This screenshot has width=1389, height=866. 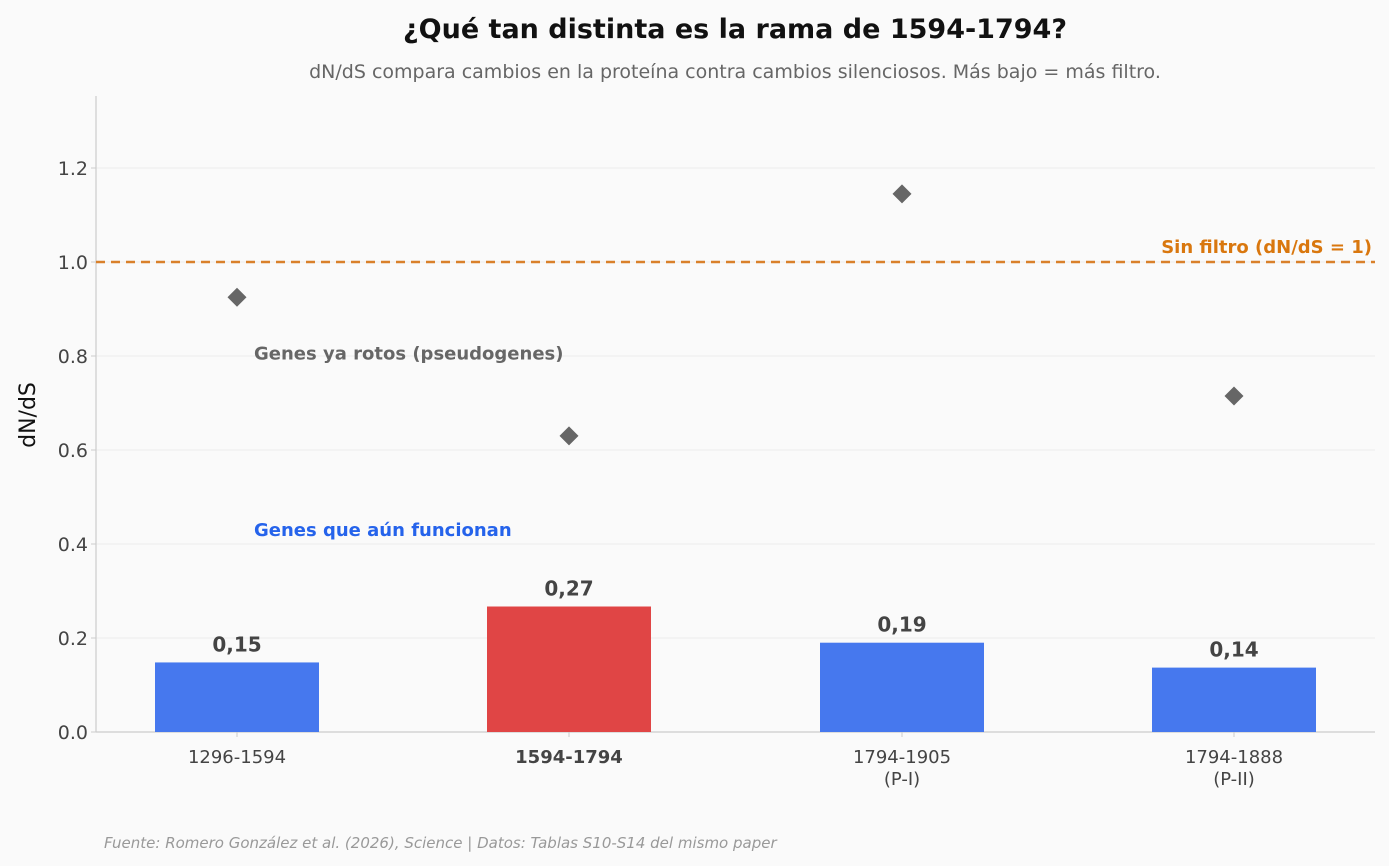 I want to click on bar-series, so click(x=735, y=669).